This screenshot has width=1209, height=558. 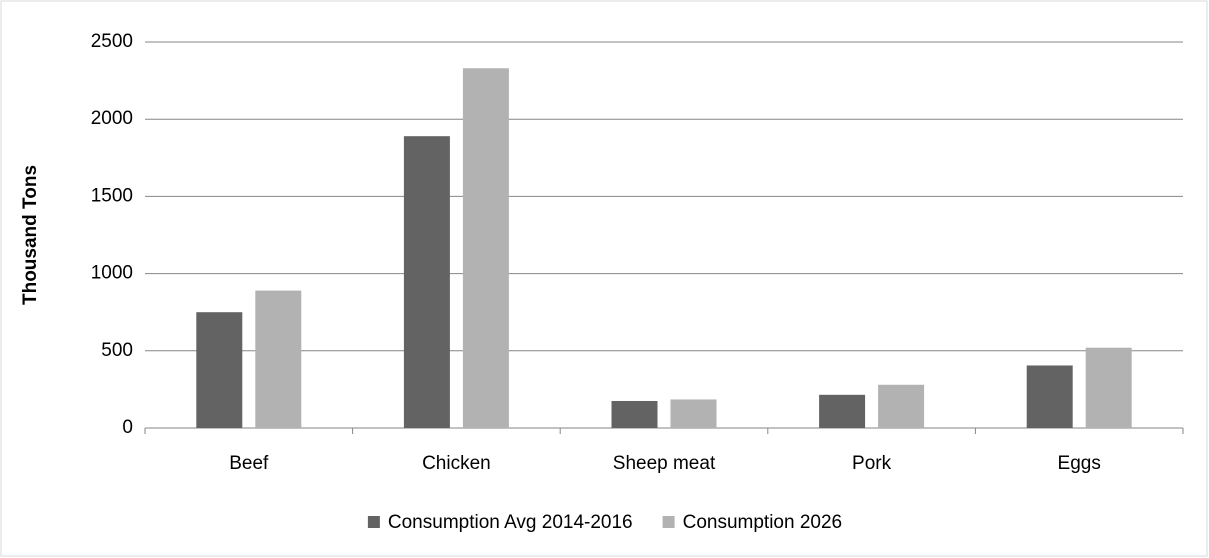 What do you see at coordinates (112, 195) in the screenshot?
I see `y-tick-label: 1500` at bounding box center [112, 195].